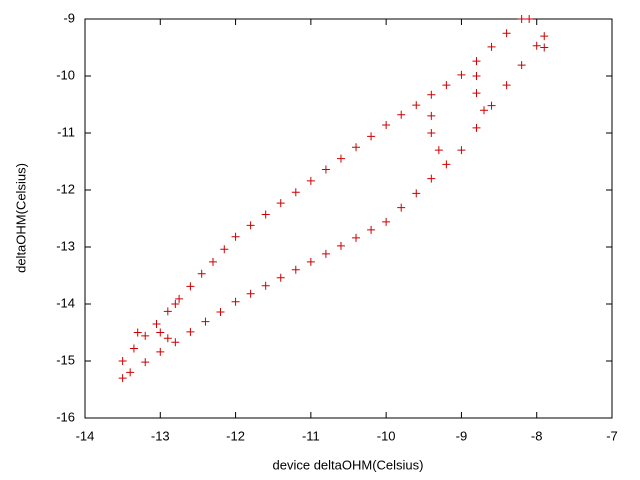  Describe the element at coordinates (65, 416) in the screenshot. I see `y-tick-label: -16` at that location.